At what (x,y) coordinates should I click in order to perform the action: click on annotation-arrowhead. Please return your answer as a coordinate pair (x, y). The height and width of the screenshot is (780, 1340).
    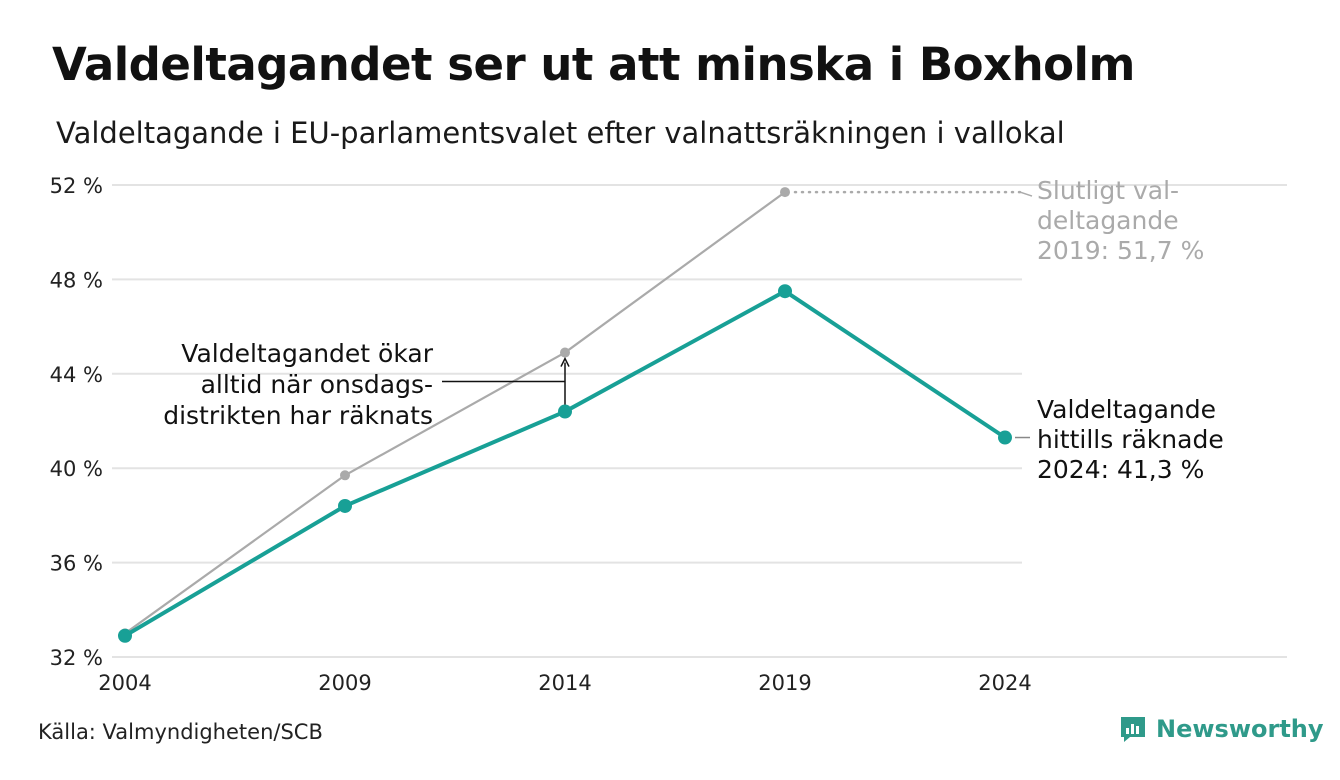
    Looking at the image, I should click on (565, 361).